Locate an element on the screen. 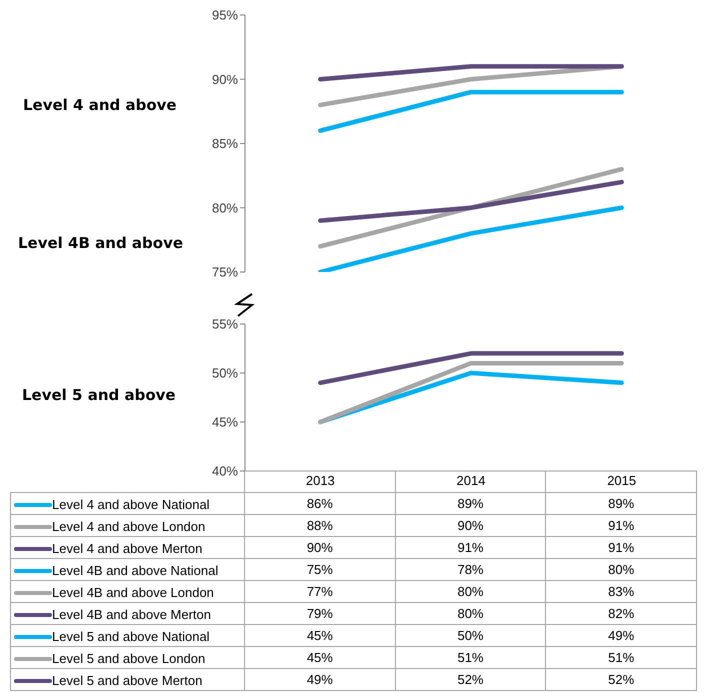  legend-label: Level 5 and above National is located at coordinates (131, 636).